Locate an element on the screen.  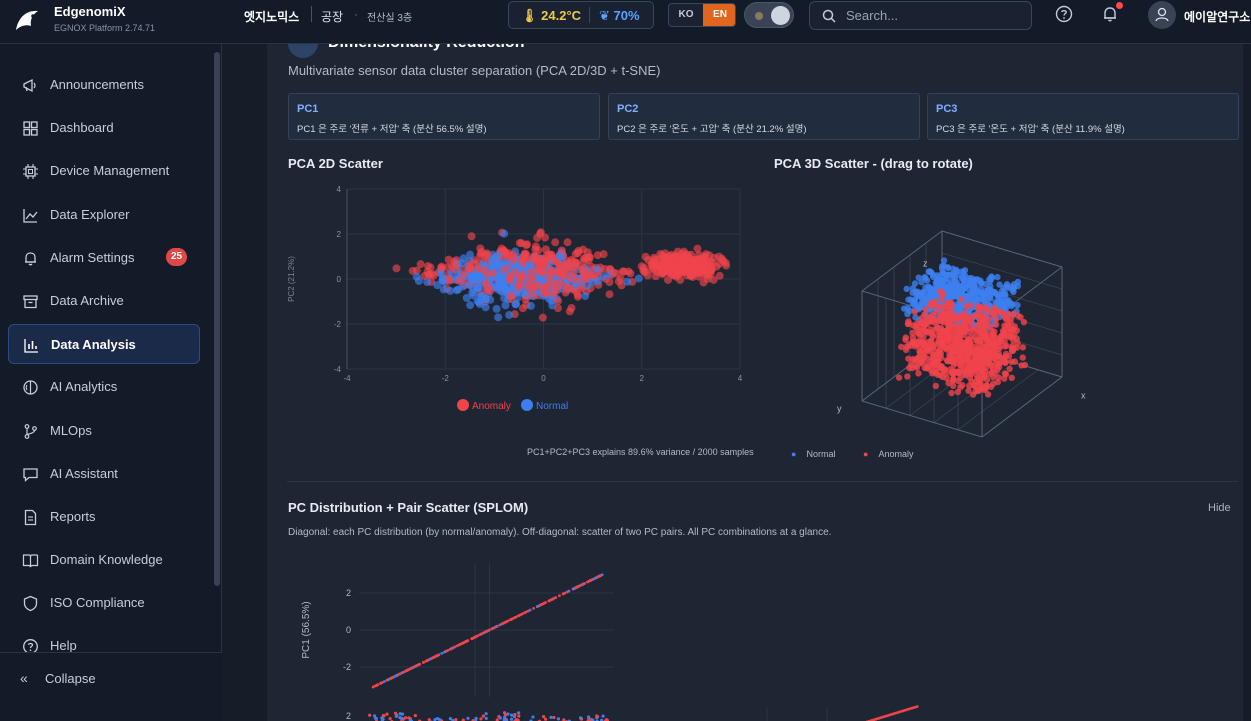
splom-chart: 2 0 -2 PC1 (56.5%) 2 is located at coordinates (637, 639).